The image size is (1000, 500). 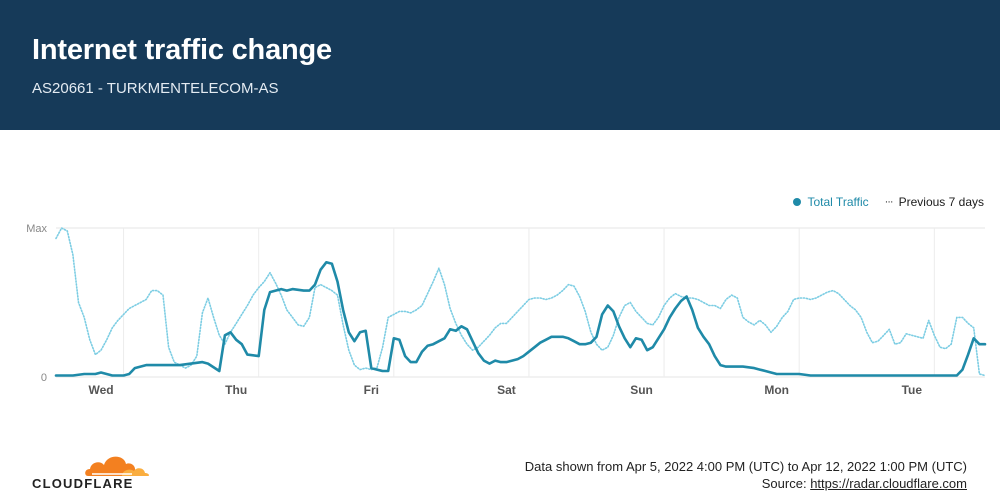 I want to click on source-link: https://radar.cloudflare.com, so click(x=888, y=483).